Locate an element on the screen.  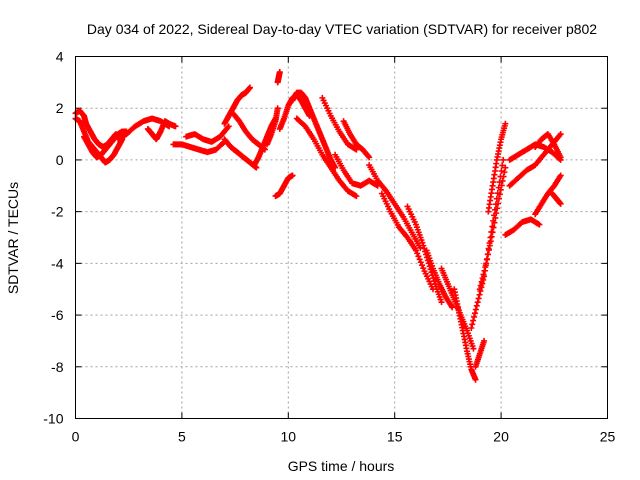
x-tick-label: 15 is located at coordinates (395, 437).